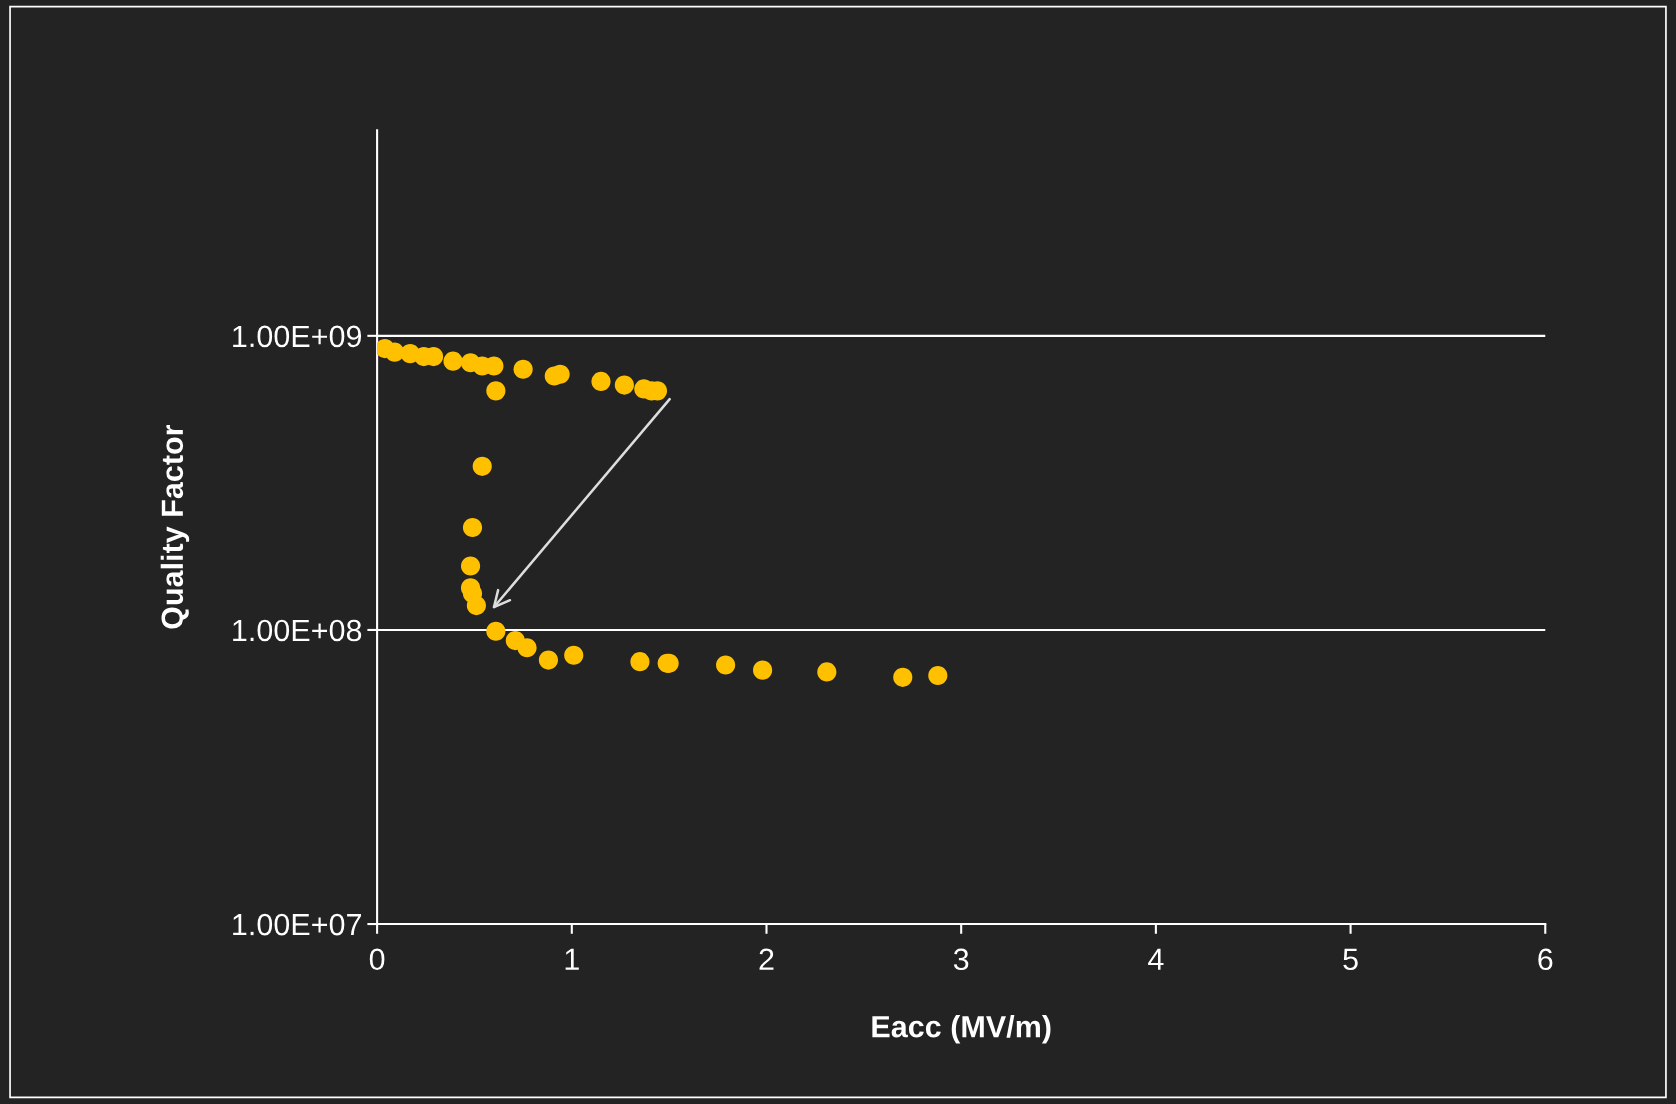 This screenshot has width=1676, height=1104. What do you see at coordinates (297, 630) in the screenshot?
I see `y-tick-label: 1.00E+08` at bounding box center [297, 630].